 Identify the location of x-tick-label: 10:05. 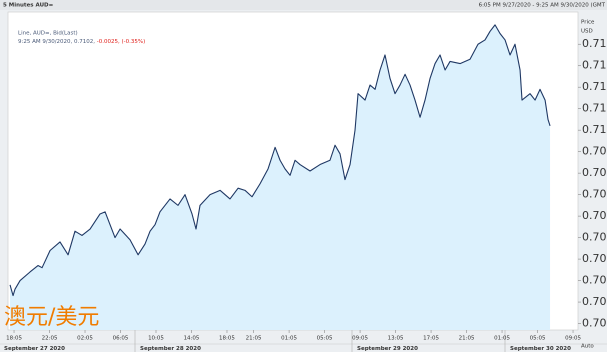
(156, 339).